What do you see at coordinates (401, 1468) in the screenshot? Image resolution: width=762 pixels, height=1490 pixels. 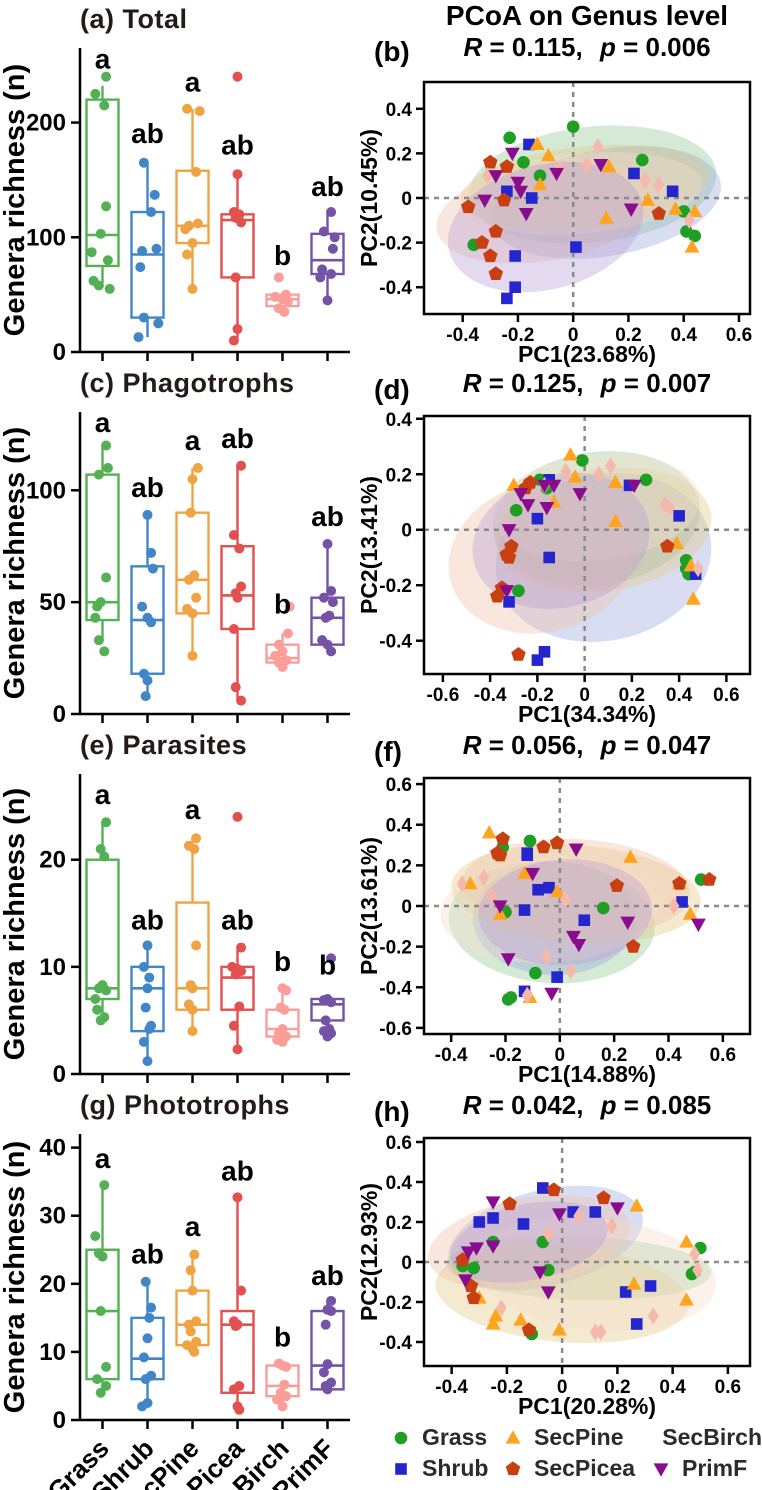 I see `square-icon` at bounding box center [401, 1468].